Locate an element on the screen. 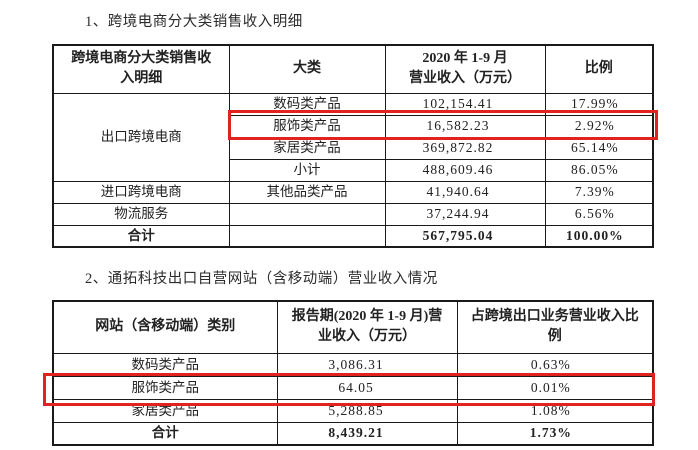 This screenshot has height=450, width=698. table-row-apparel-highlighted: 服饰类产品 64.05 0.01% is located at coordinates (353, 387).